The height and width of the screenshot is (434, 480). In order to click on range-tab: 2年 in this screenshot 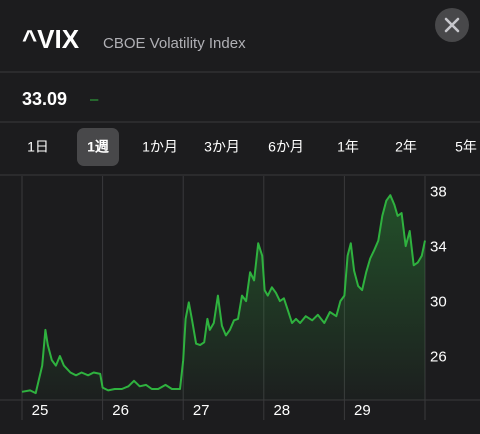, I will do `click(406, 147)`.